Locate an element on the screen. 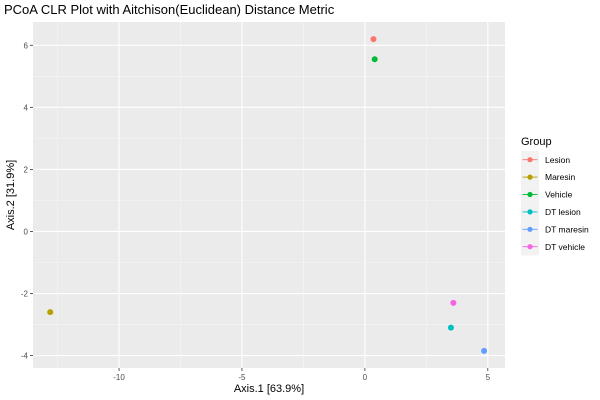 The width and height of the screenshot is (600, 400). y-tick-label: -2 is located at coordinates (25, 294).